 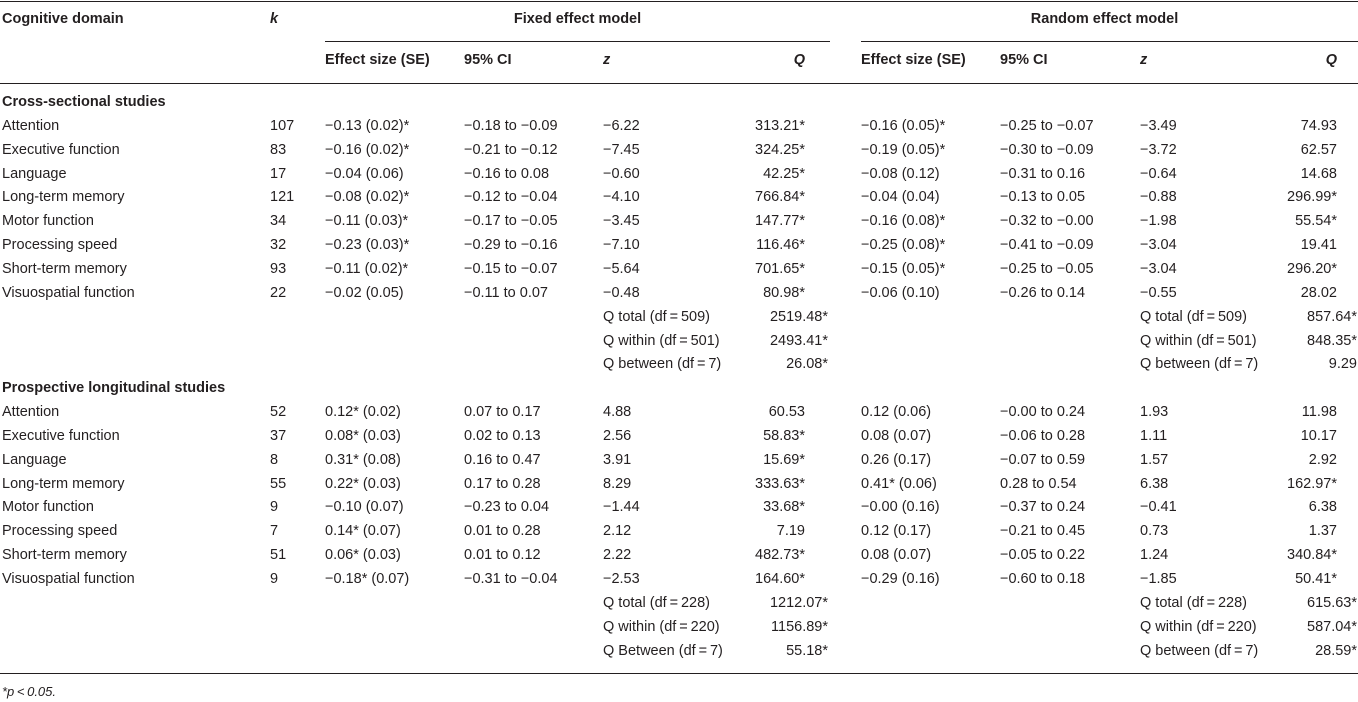 What do you see at coordinates (511, 197) in the screenshot?
I see `fixed-ci: −0.12 to −0.04` at bounding box center [511, 197].